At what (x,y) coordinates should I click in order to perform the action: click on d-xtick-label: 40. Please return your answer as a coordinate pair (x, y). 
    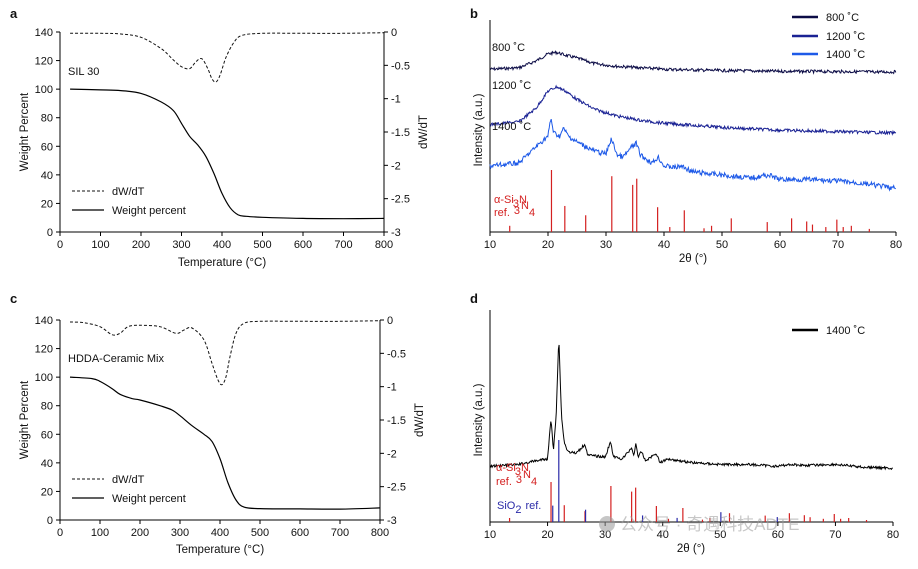
    Looking at the image, I should click on (663, 535).